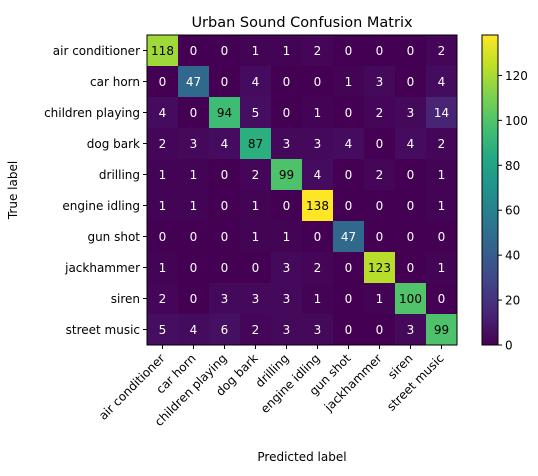 The image size is (538, 476). Describe the element at coordinates (490, 190) in the screenshot. I see `colorbar-gradient` at that location.